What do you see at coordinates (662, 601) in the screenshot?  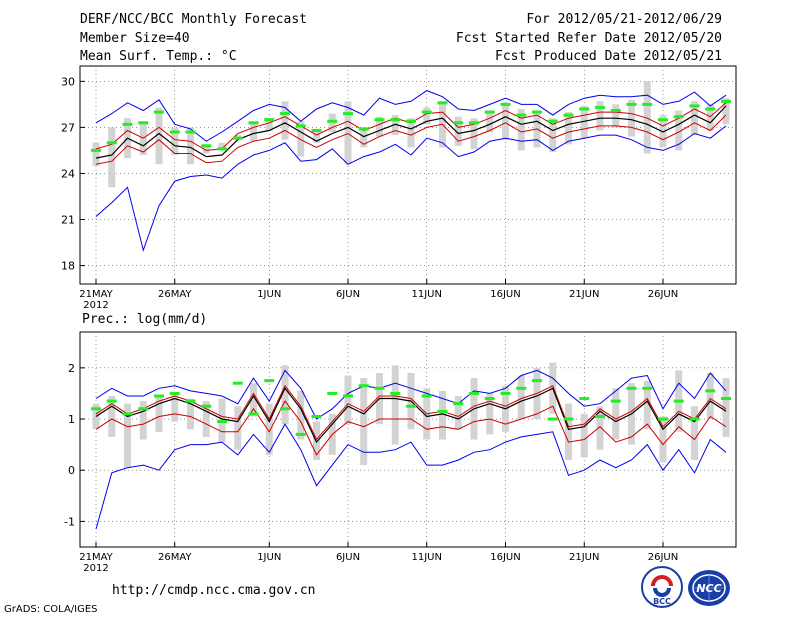 I see `bcc-logo-text: BCC` at bounding box center [662, 601].